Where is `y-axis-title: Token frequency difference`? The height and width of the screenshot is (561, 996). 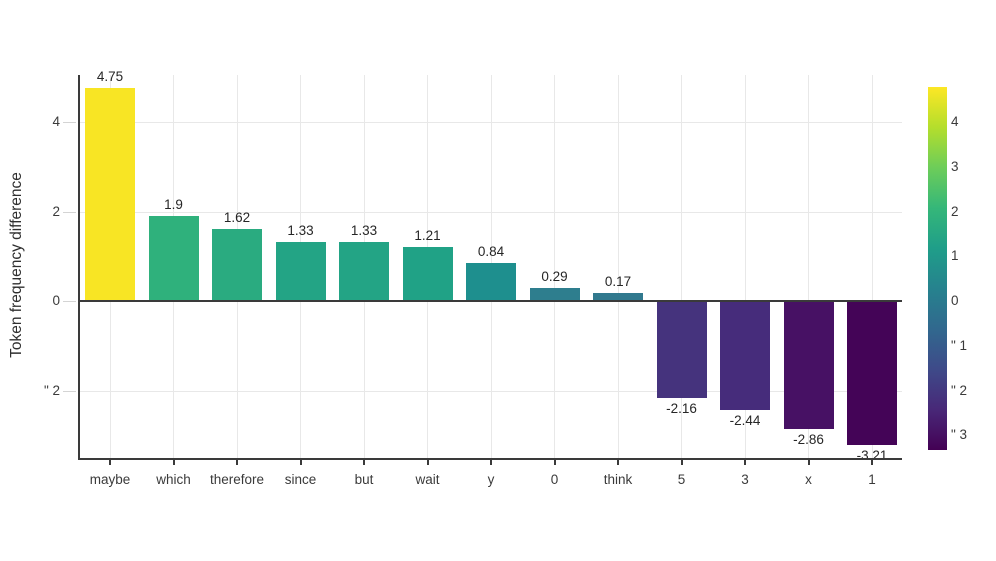 y-axis-title: Token frequency difference is located at coordinates (16, 265).